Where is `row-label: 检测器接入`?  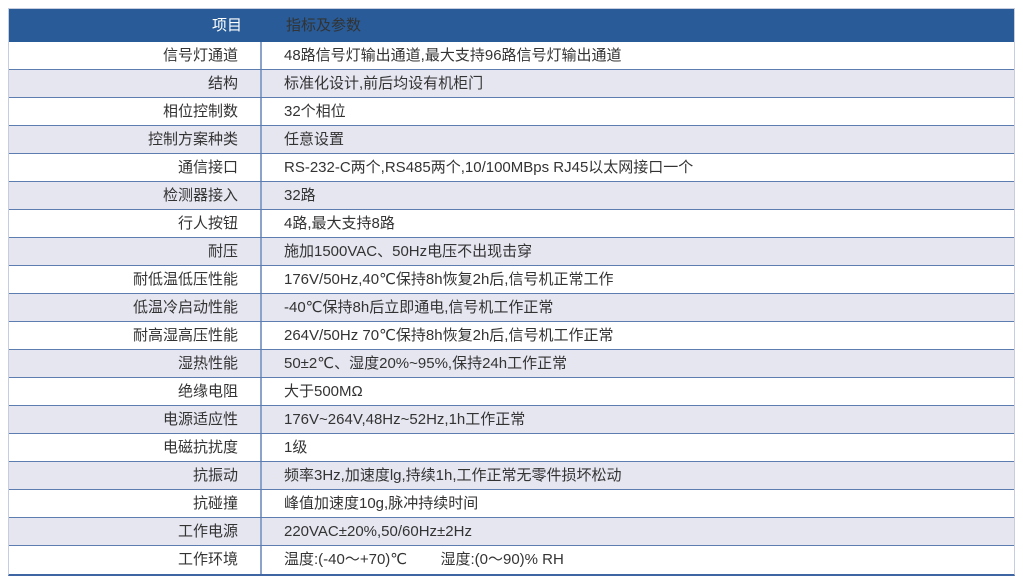 row-label: 检测器接入 is located at coordinates (135, 195).